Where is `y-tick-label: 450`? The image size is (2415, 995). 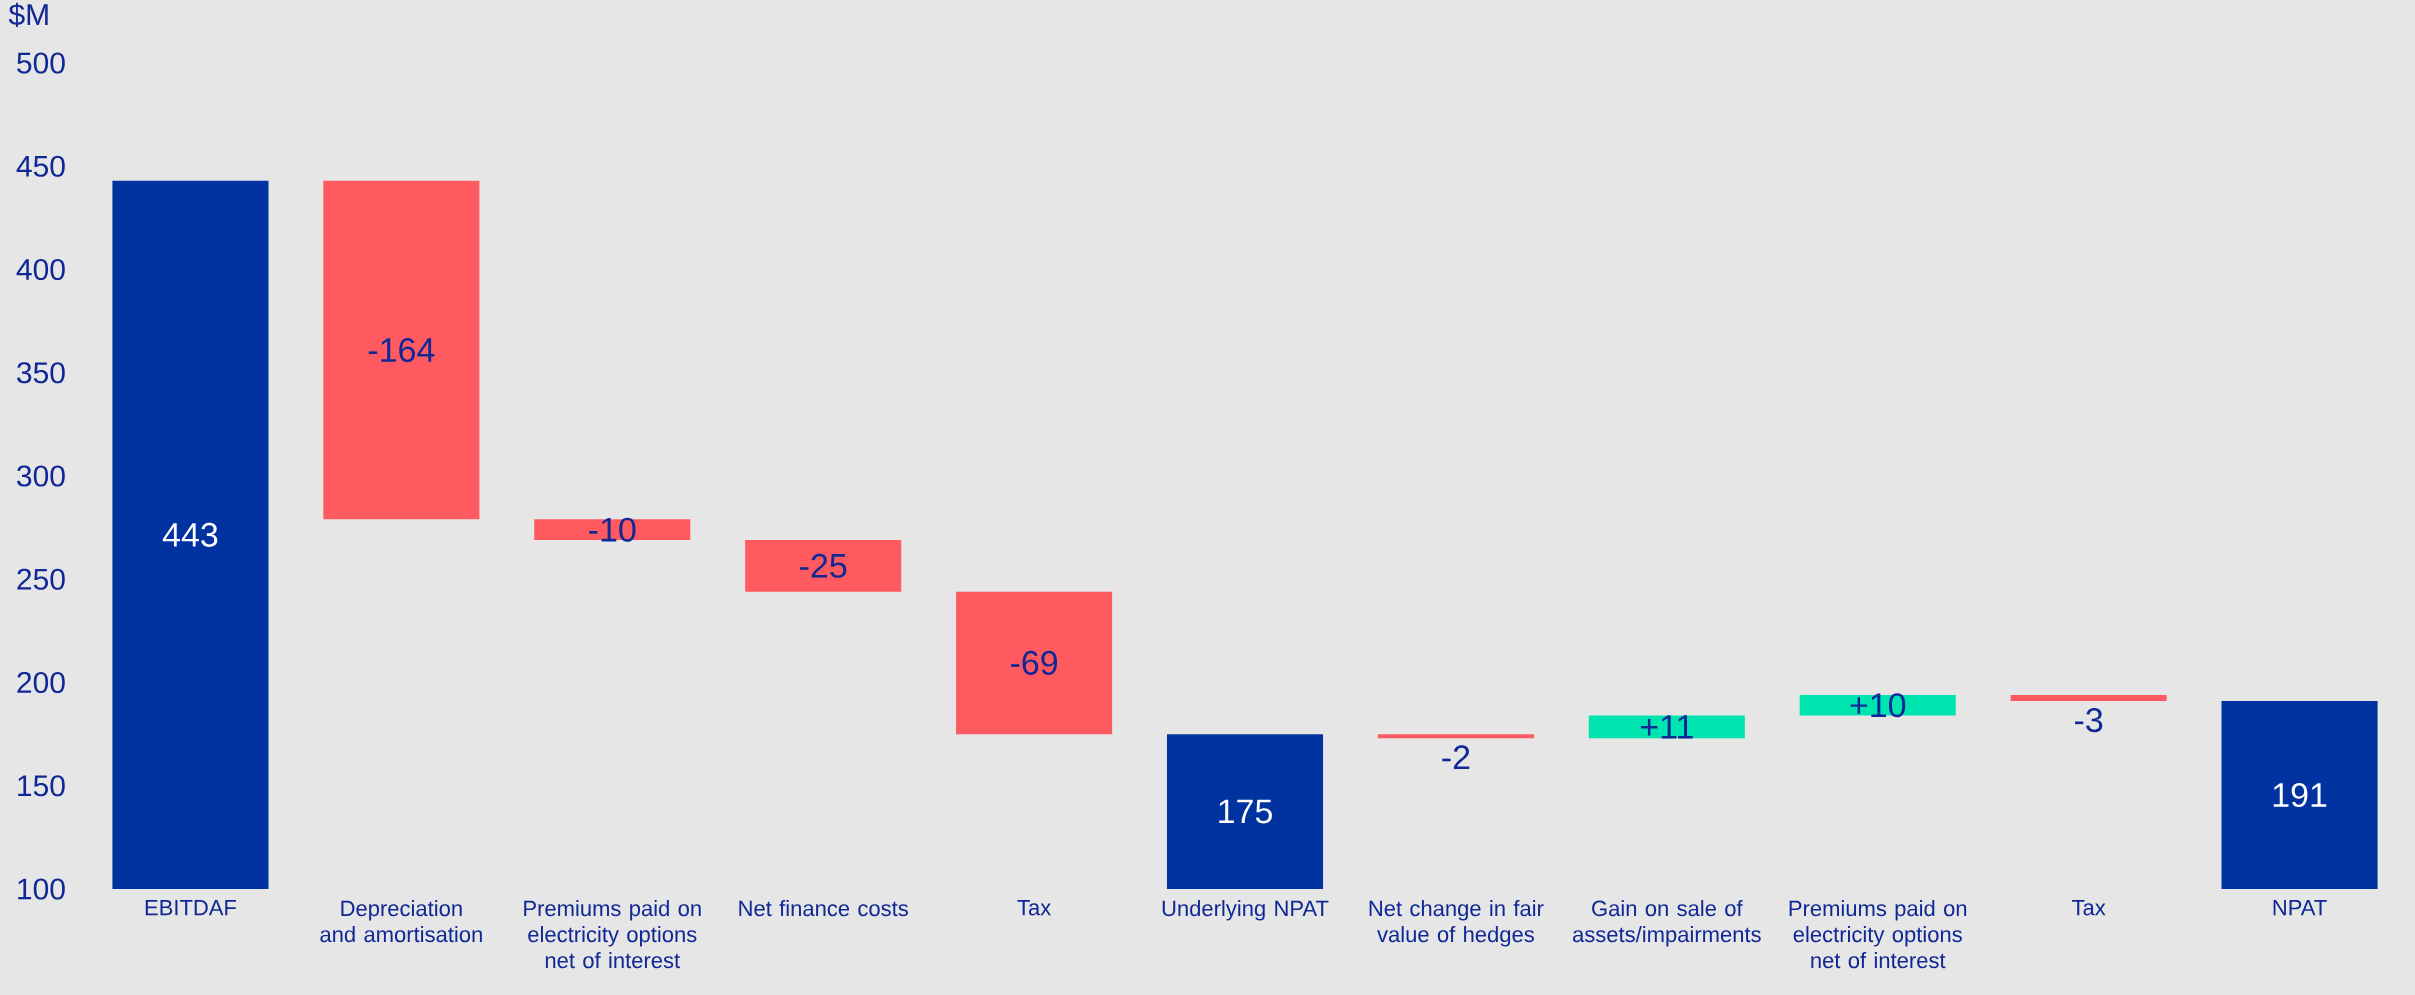
y-tick-label: 450 is located at coordinates (40, 166).